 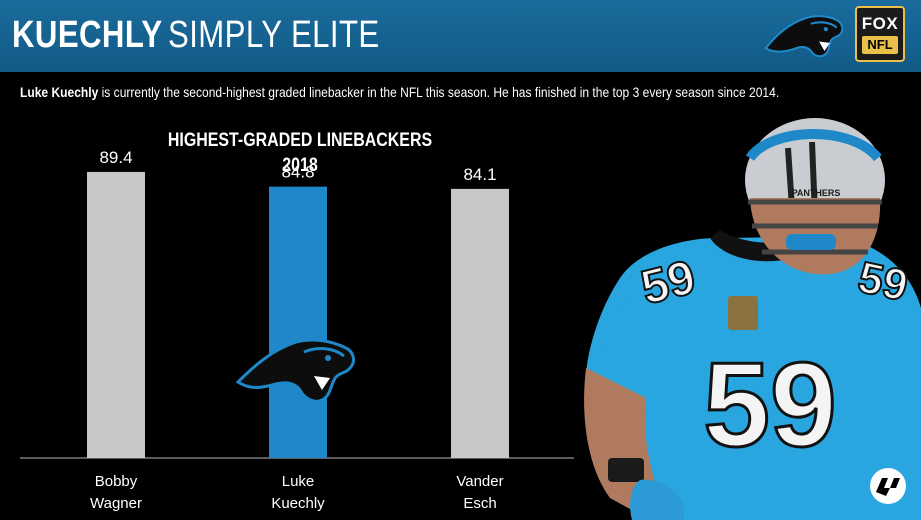 What do you see at coordinates (816, 193) in the screenshot?
I see `helmet-text: PANTHERS` at bounding box center [816, 193].